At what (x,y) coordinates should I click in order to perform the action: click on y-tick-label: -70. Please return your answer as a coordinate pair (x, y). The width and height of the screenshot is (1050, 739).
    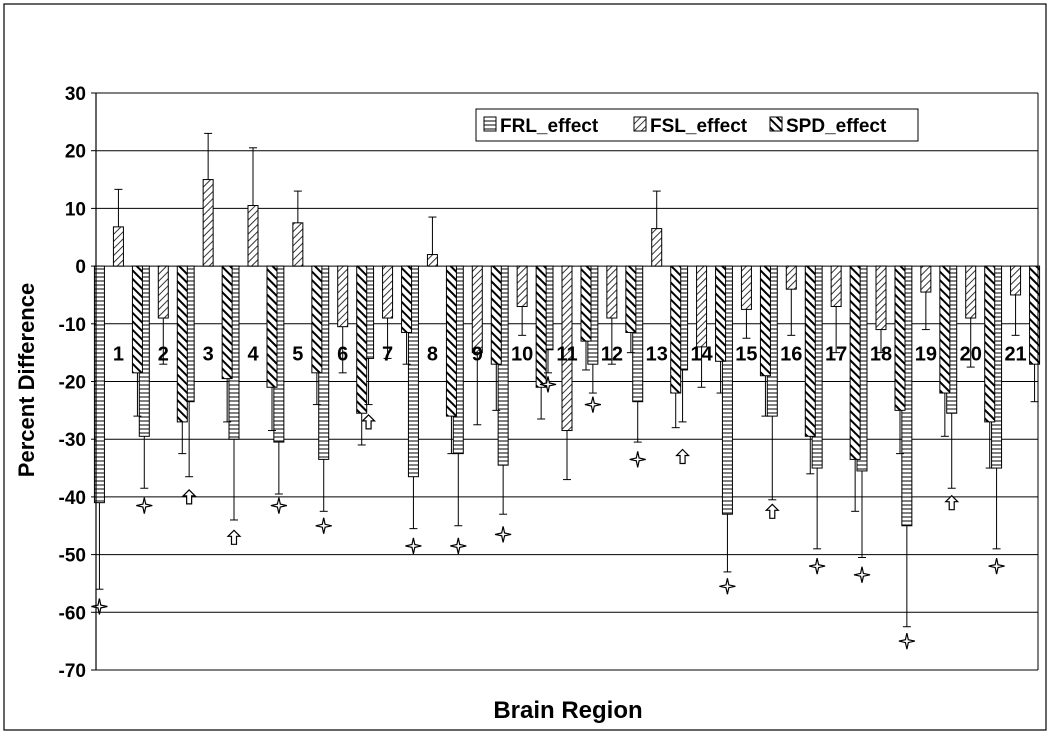
    Looking at the image, I should click on (72, 671).